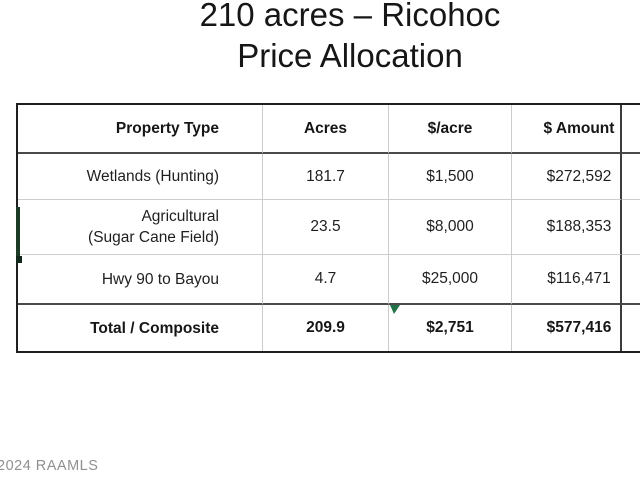 Image resolution: width=640 pixels, height=480 pixels. What do you see at coordinates (49, 466) in the screenshot?
I see `watermark: 2024 RAAMLS` at bounding box center [49, 466].